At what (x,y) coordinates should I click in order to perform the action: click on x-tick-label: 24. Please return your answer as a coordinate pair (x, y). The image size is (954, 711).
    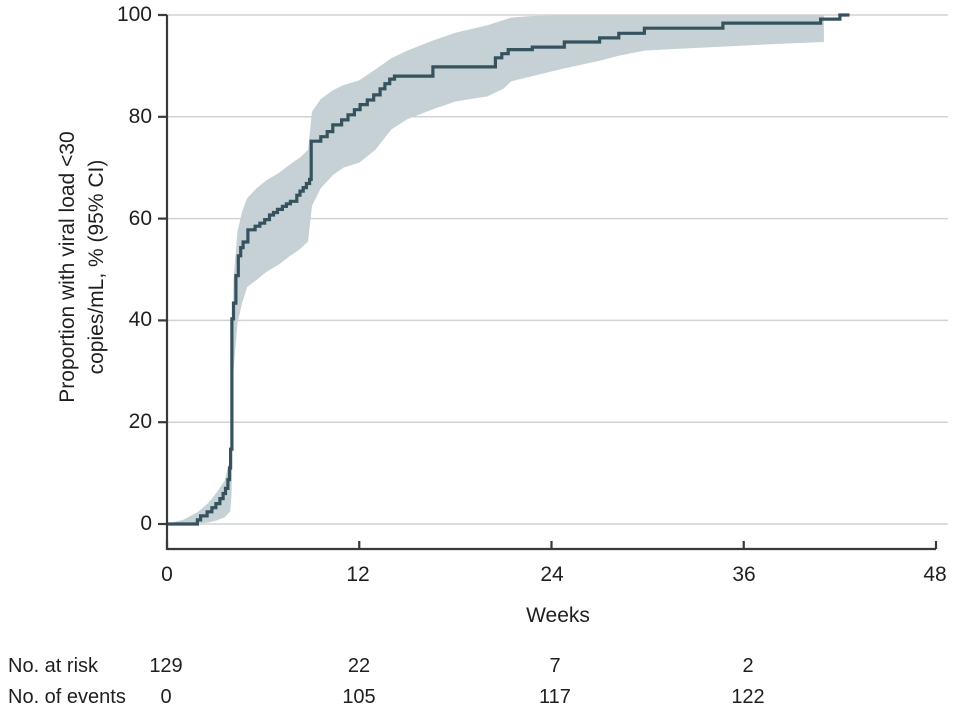
    Looking at the image, I should click on (552, 574).